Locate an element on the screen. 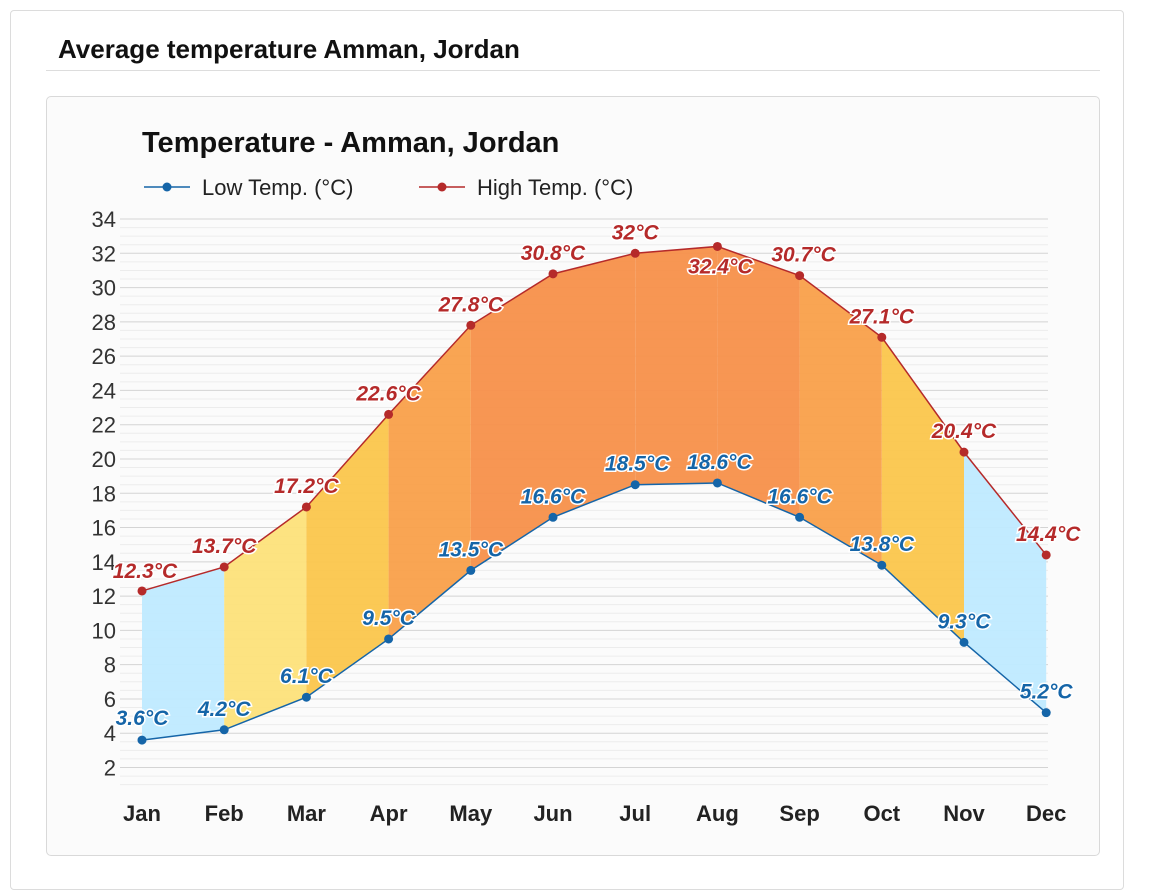 The width and height of the screenshot is (1152, 890). y-tick-label: 22 is located at coordinates (104, 425).